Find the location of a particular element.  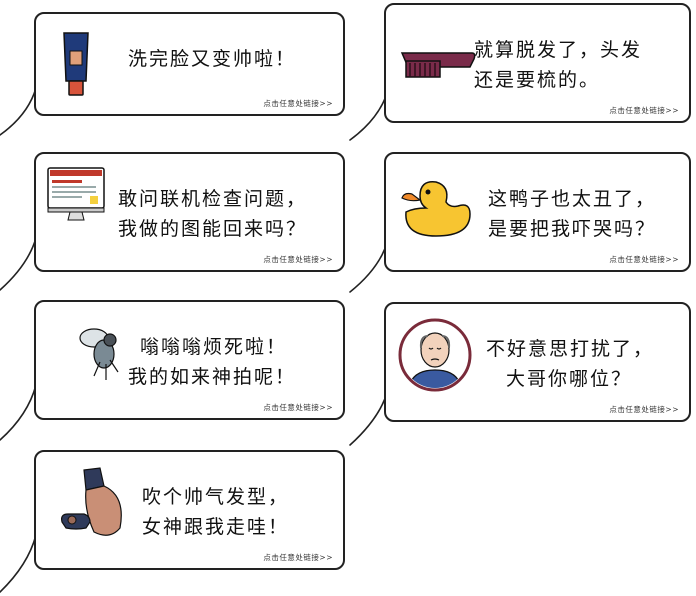

card-text-line1: 洗完脸又变帅啦！ is located at coordinates (212, 59).